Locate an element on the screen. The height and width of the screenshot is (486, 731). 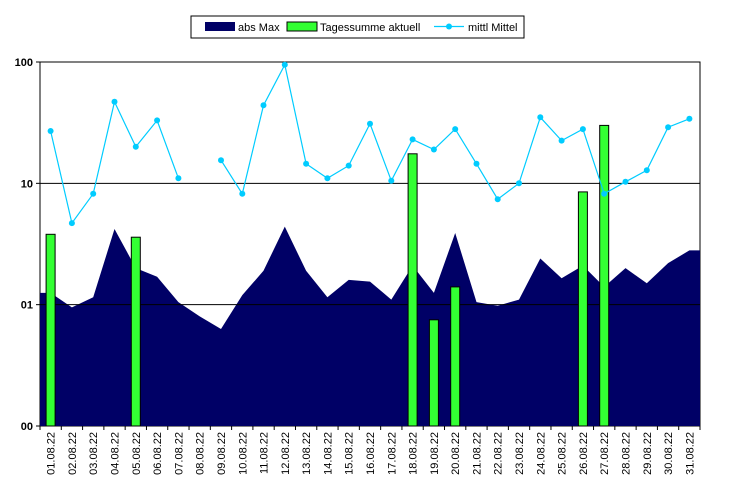
x-tick-label: 18.08.22 is located at coordinates (414, 453).